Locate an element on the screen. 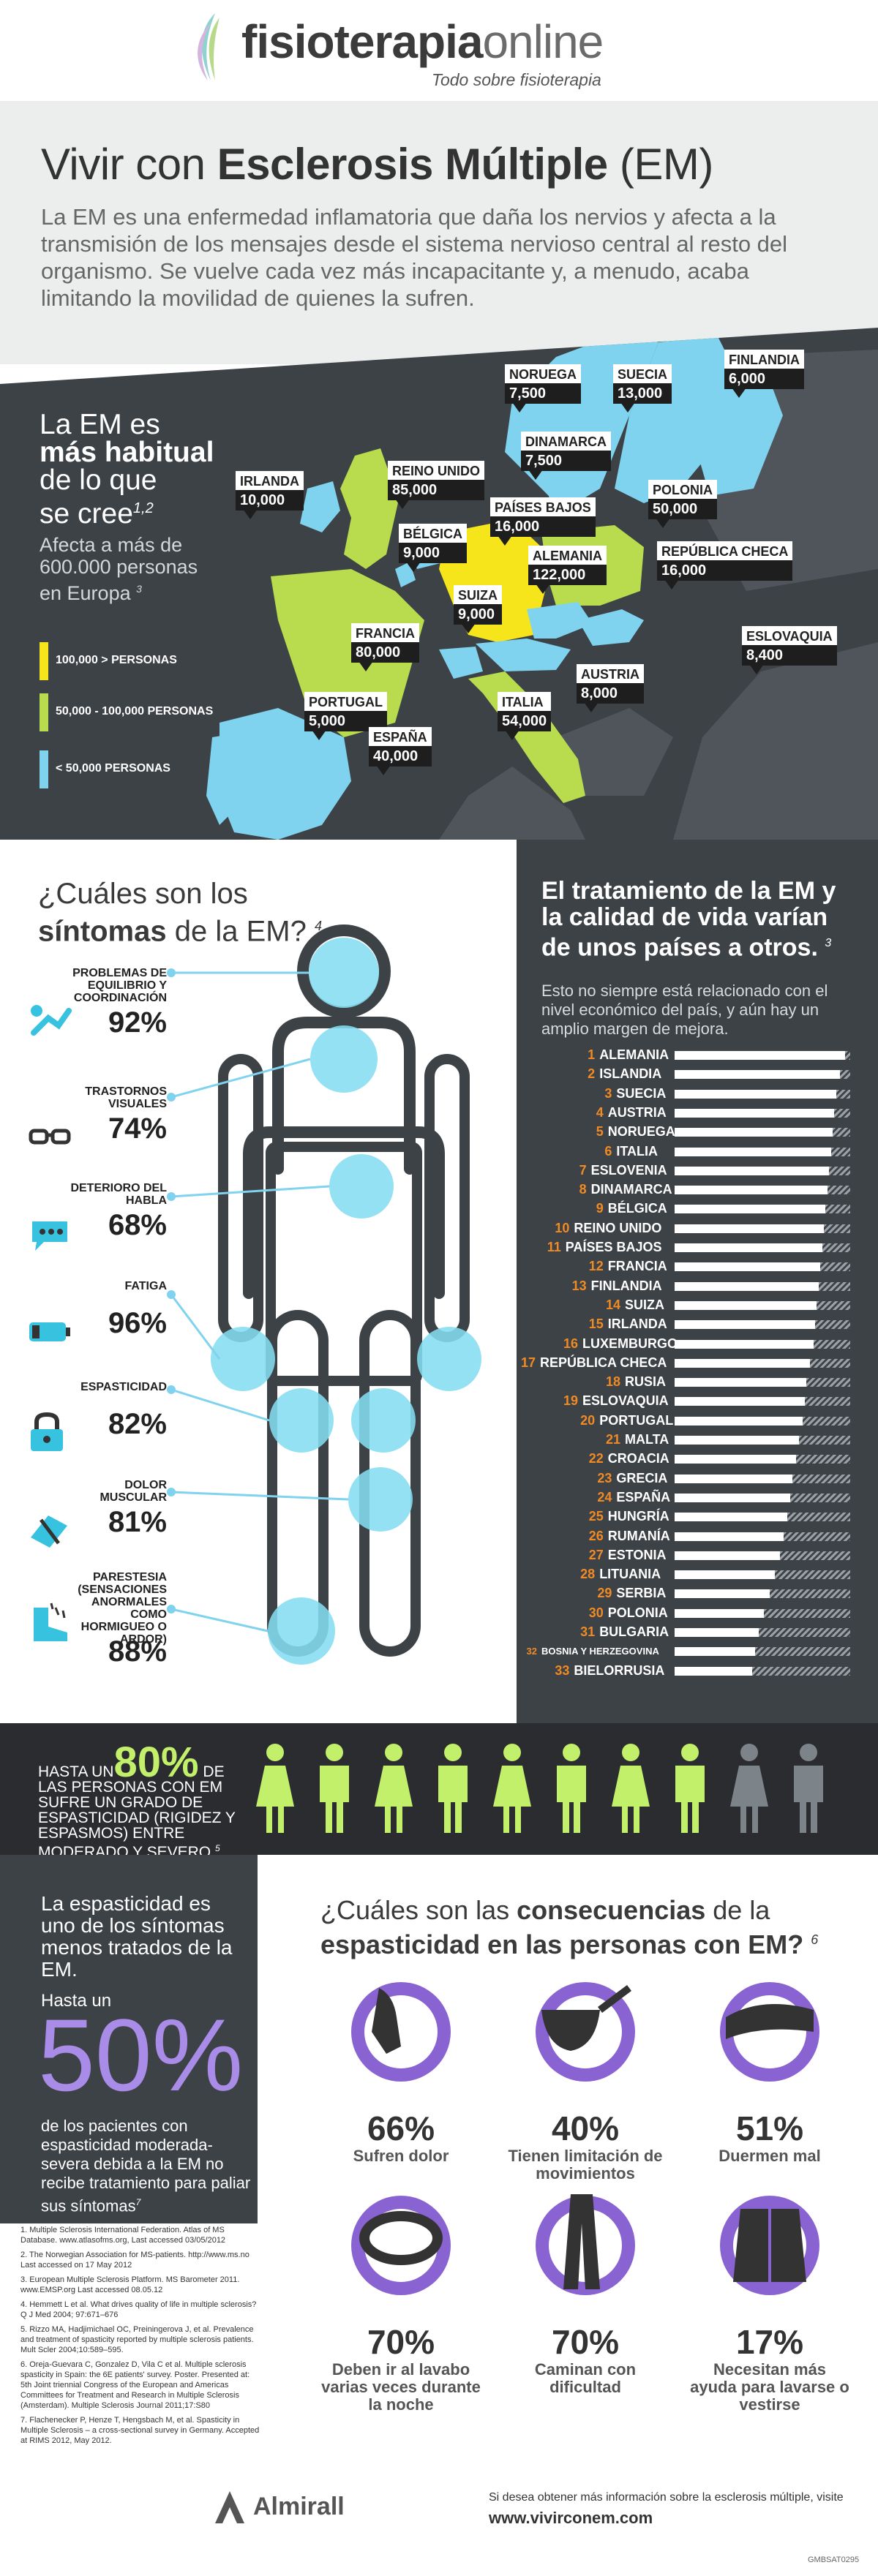 The image size is (878, 2576). consequence-percentage: 66% is located at coordinates (401, 2128).